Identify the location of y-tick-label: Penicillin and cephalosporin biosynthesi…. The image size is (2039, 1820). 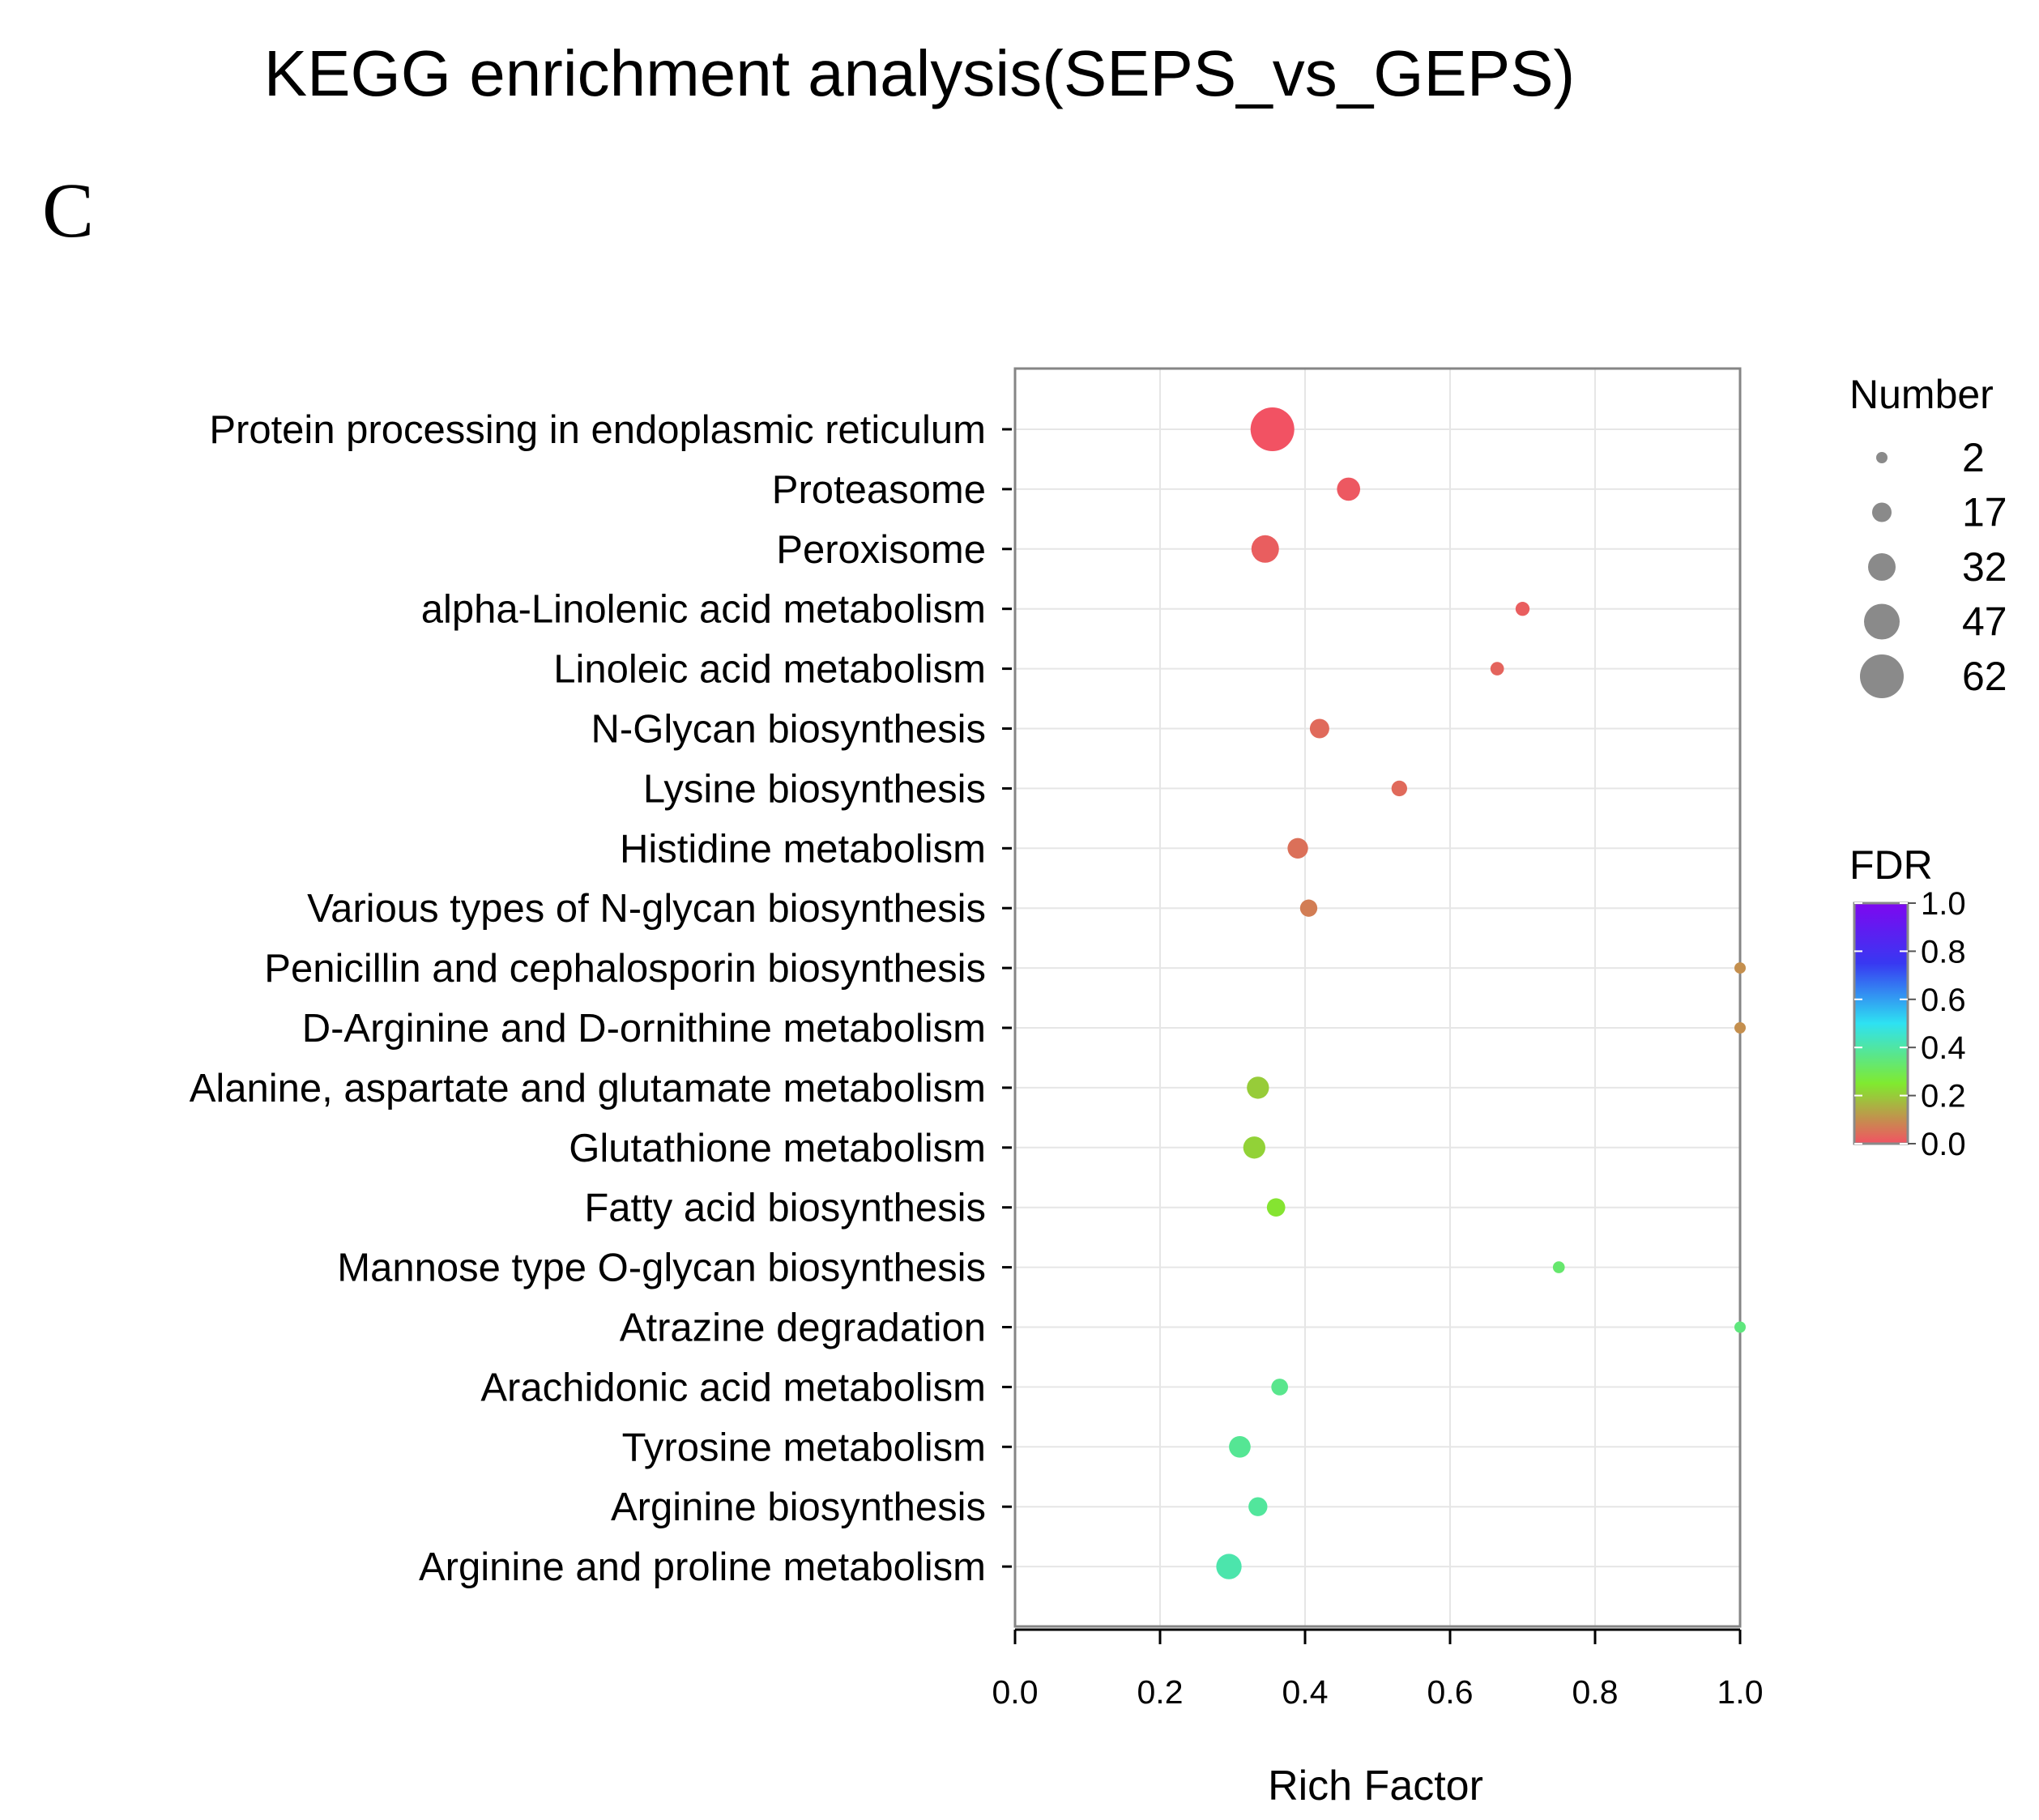
(625, 969).